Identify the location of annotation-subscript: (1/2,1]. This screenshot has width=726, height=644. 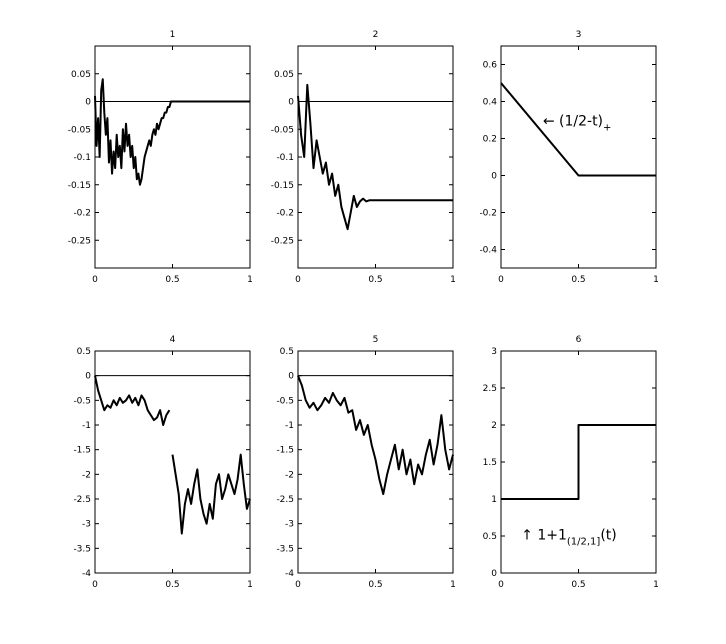
(584, 542).